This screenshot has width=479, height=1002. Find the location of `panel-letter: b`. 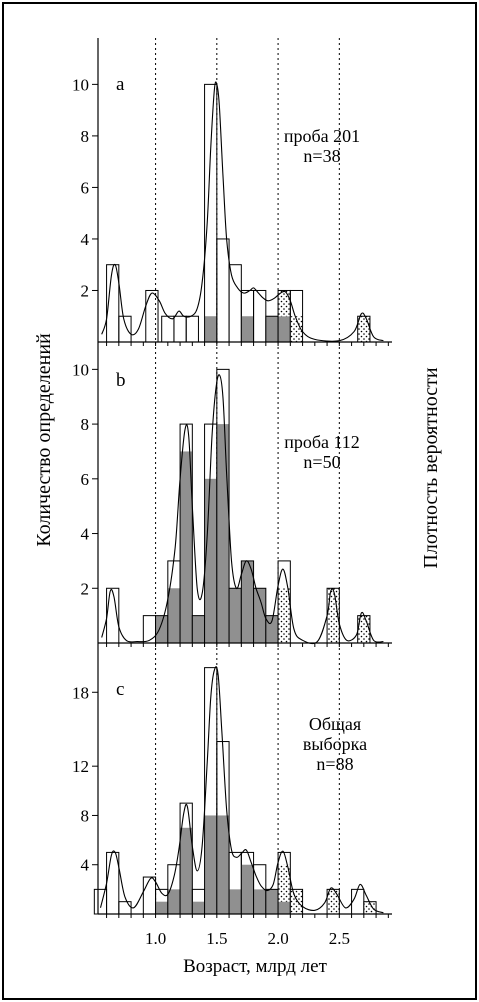

panel-letter: b is located at coordinates (121, 380).